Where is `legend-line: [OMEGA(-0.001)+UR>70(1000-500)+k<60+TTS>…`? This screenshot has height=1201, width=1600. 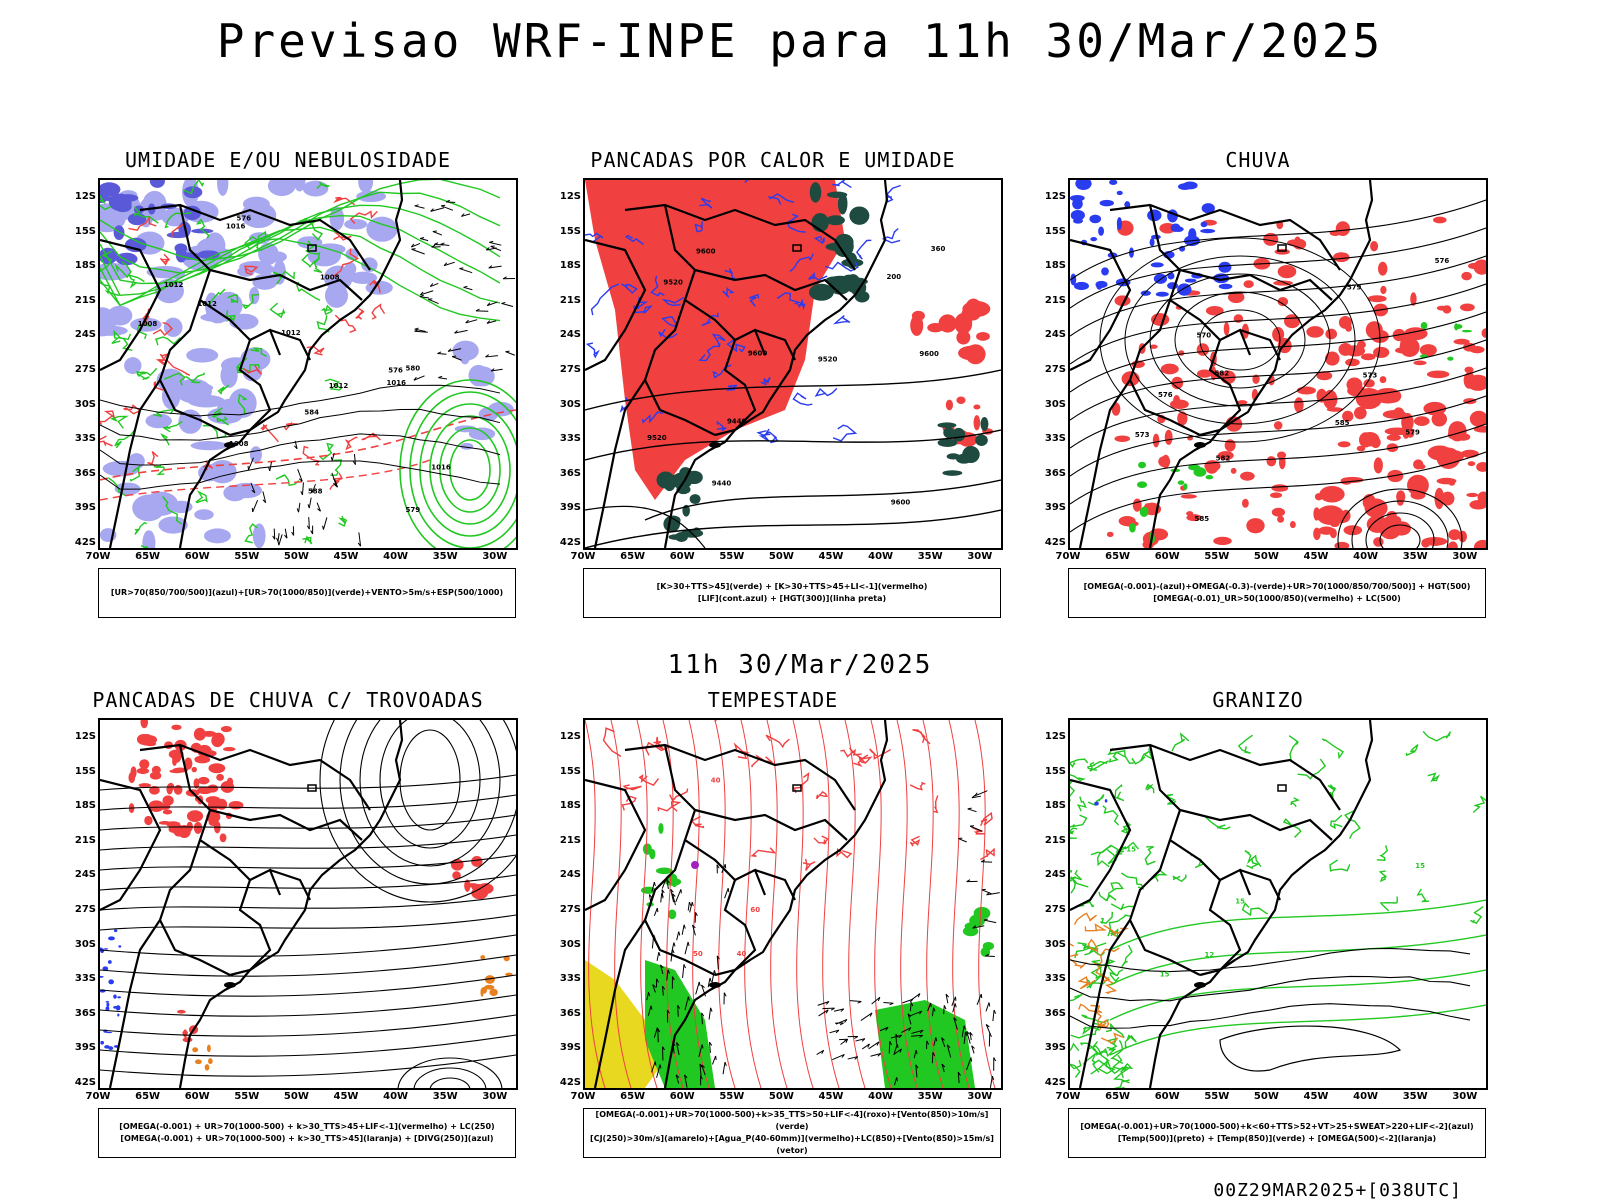
legend-line: [OMEGA(-0.001)+UR>70(1000-500)+k<60+TTS>… is located at coordinates (1276, 1127).